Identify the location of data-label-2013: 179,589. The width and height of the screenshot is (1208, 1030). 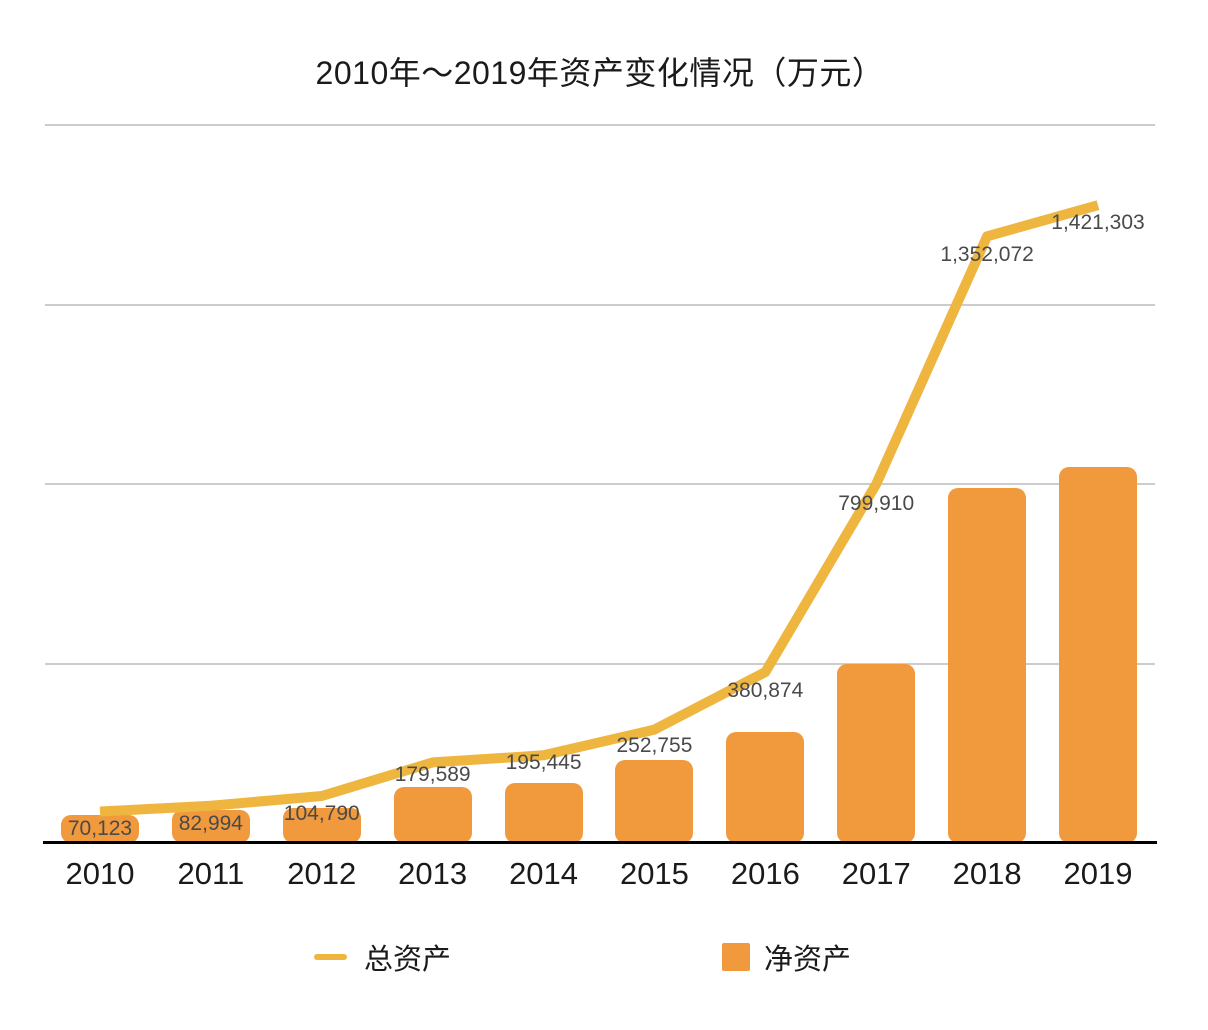
(432, 775).